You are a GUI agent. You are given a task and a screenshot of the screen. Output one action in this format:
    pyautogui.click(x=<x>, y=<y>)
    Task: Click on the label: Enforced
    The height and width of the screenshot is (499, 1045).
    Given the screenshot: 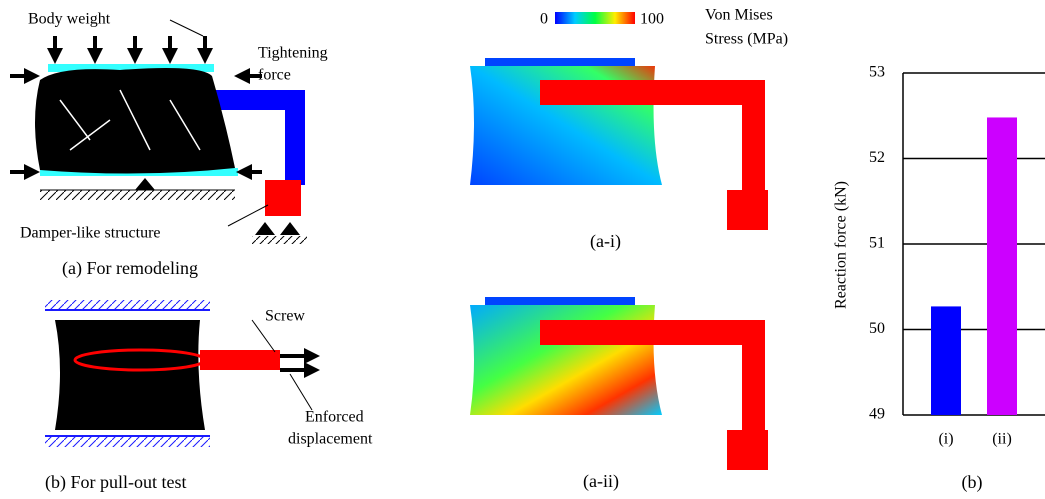 What is the action you would take?
    pyautogui.click(x=334, y=417)
    